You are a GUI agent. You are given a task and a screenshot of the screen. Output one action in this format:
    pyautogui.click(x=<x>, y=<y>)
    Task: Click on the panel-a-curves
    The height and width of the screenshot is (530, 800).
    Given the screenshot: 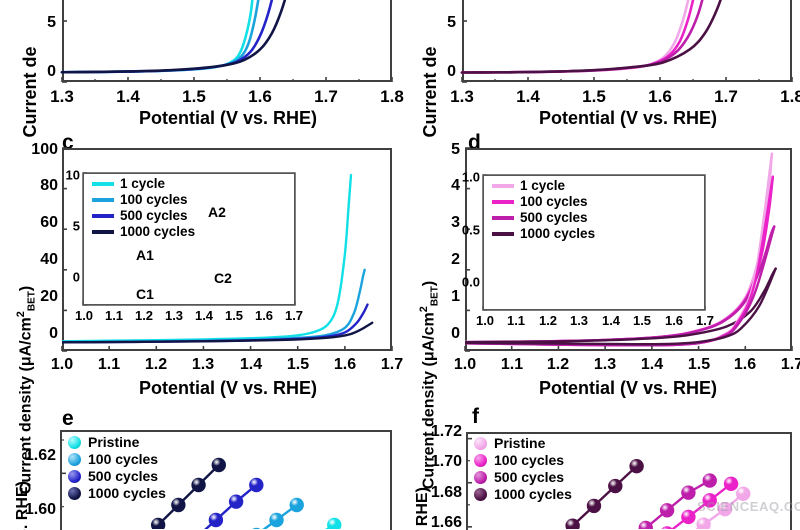 What is the action you would take?
    pyautogui.click(x=226, y=41)
    